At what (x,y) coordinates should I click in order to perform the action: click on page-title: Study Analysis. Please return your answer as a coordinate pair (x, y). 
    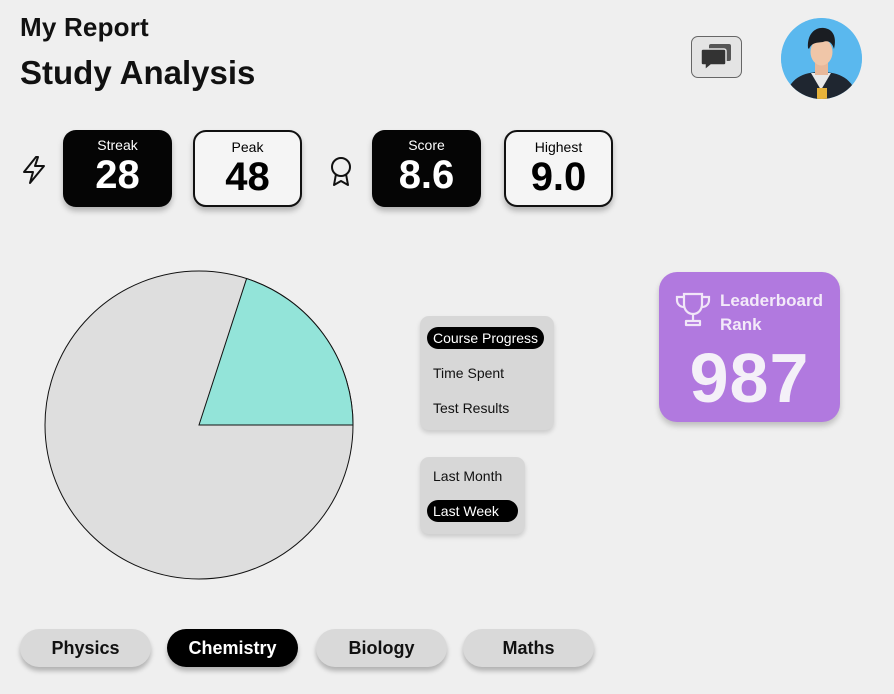
    Looking at the image, I should click on (138, 72).